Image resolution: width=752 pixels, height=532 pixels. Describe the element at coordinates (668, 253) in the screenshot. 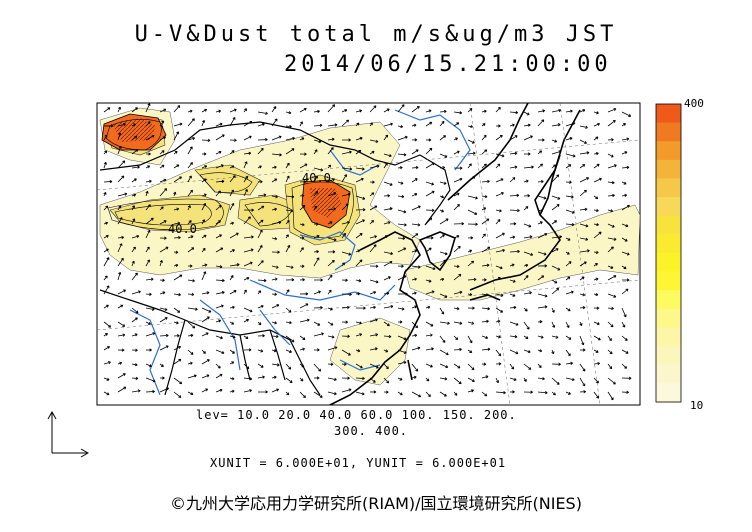

I see `legend-frame` at that location.